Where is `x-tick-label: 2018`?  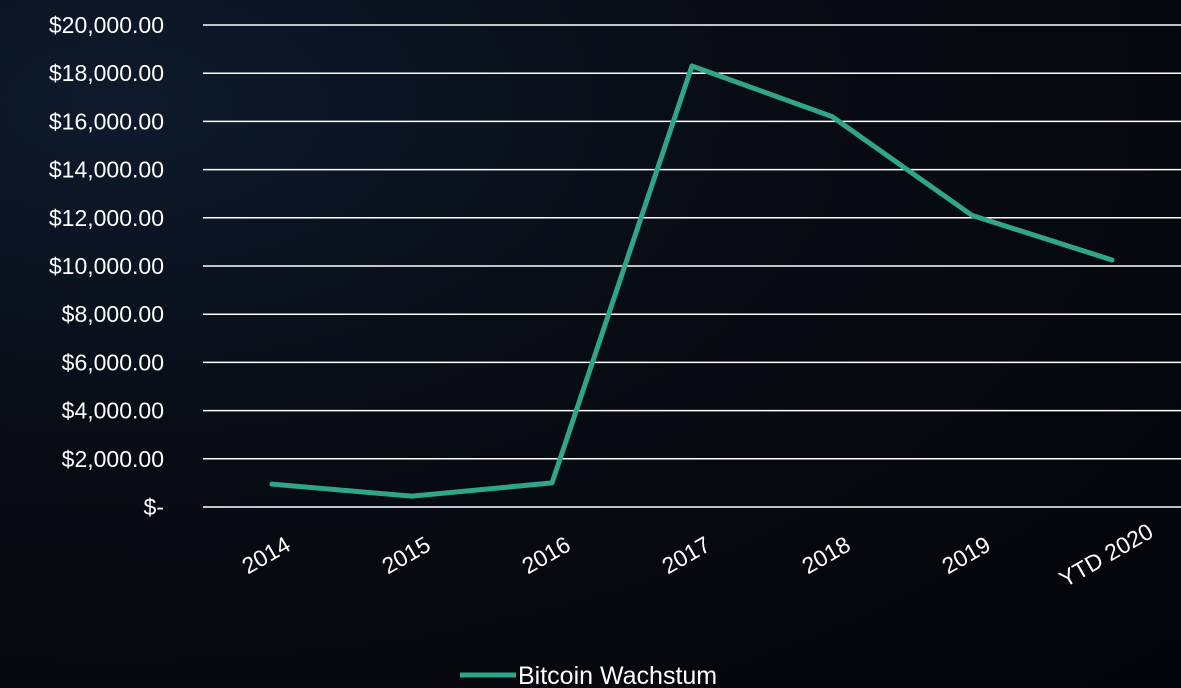
x-tick-label: 2018 is located at coordinates (825, 555).